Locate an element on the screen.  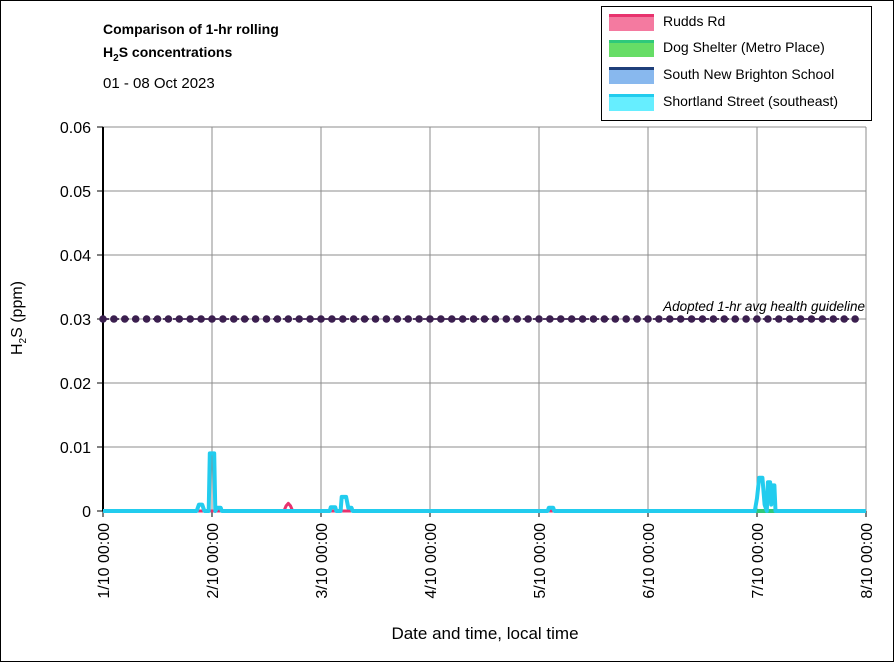
y-axis-title-sub: 2 is located at coordinates (24, 340).